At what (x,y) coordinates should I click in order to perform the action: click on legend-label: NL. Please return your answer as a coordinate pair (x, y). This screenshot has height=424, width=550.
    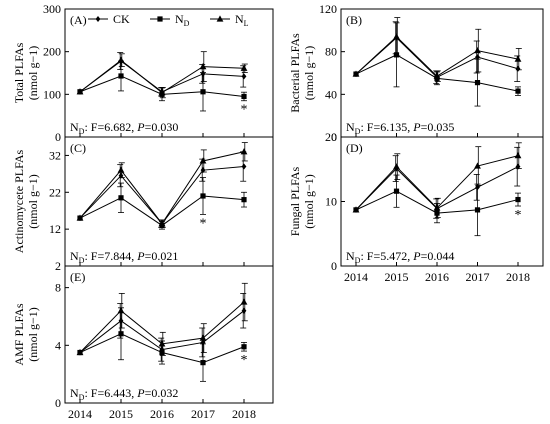
    Looking at the image, I should click on (242, 20).